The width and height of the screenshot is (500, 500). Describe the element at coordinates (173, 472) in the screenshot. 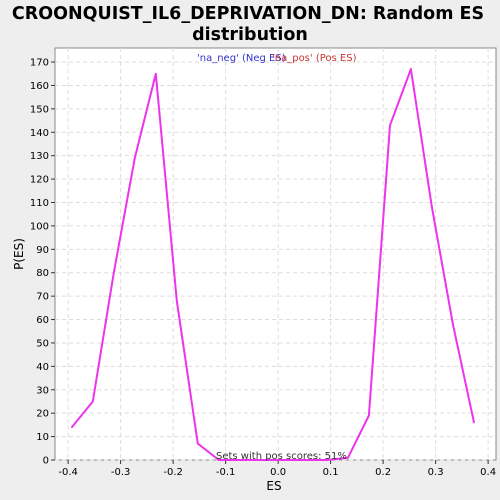

I see `x-tick-label: -0.2` at that location.